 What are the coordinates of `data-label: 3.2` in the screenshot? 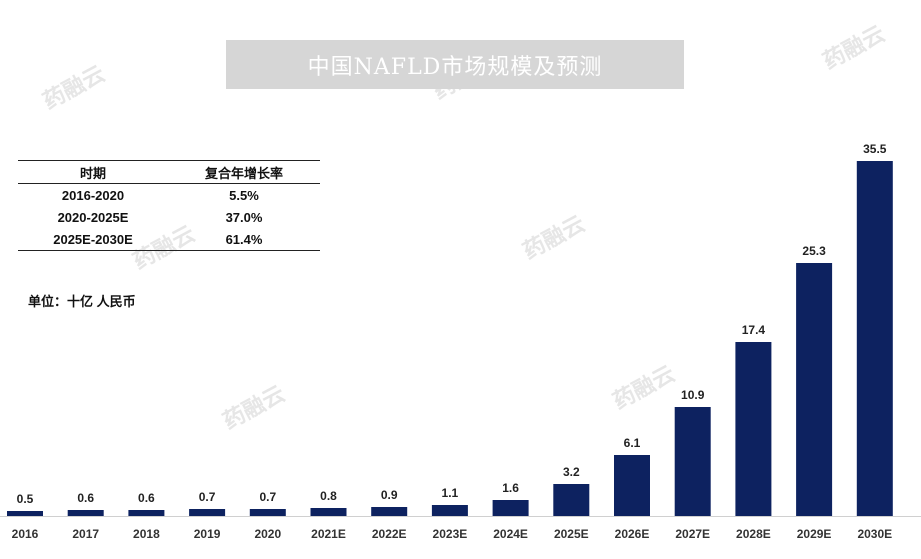 It's located at (571, 472).